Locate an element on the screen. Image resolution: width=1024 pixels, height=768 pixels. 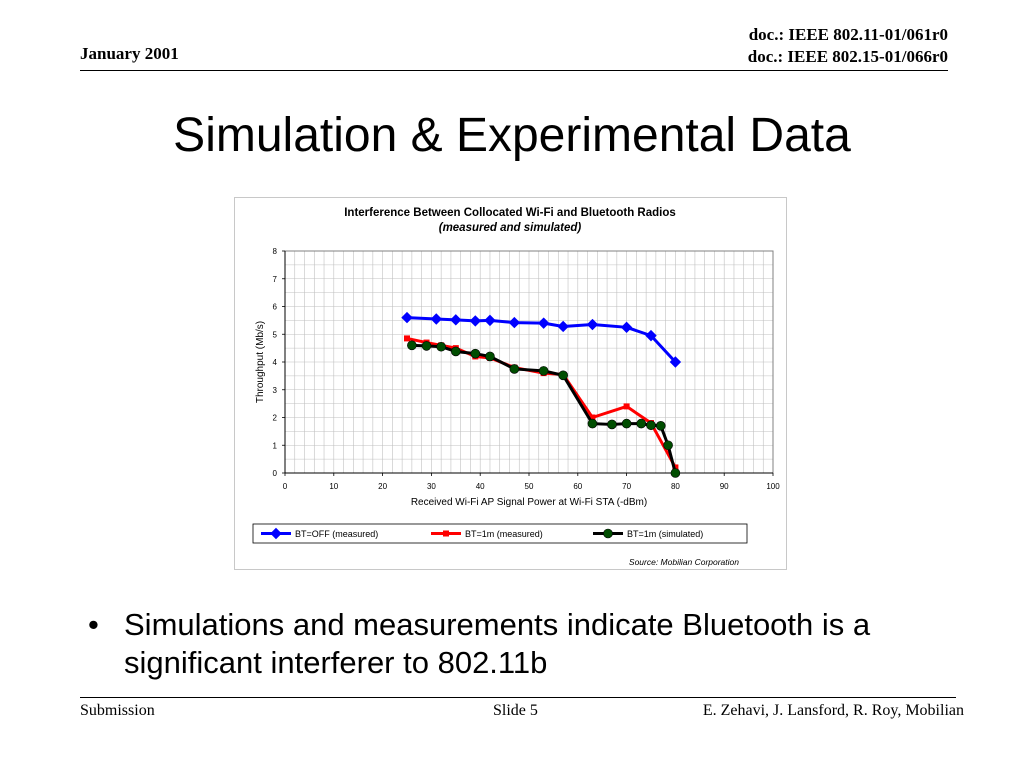
chart-series is located at coordinates (541, 394).